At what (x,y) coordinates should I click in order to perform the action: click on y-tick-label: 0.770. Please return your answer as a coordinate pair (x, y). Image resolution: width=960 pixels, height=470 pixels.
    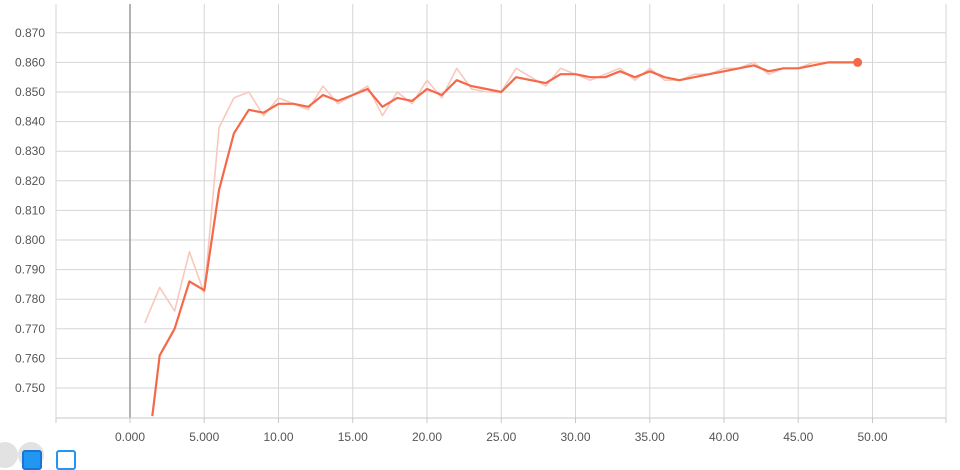
    Looking at the image, I should click on (30, 329).